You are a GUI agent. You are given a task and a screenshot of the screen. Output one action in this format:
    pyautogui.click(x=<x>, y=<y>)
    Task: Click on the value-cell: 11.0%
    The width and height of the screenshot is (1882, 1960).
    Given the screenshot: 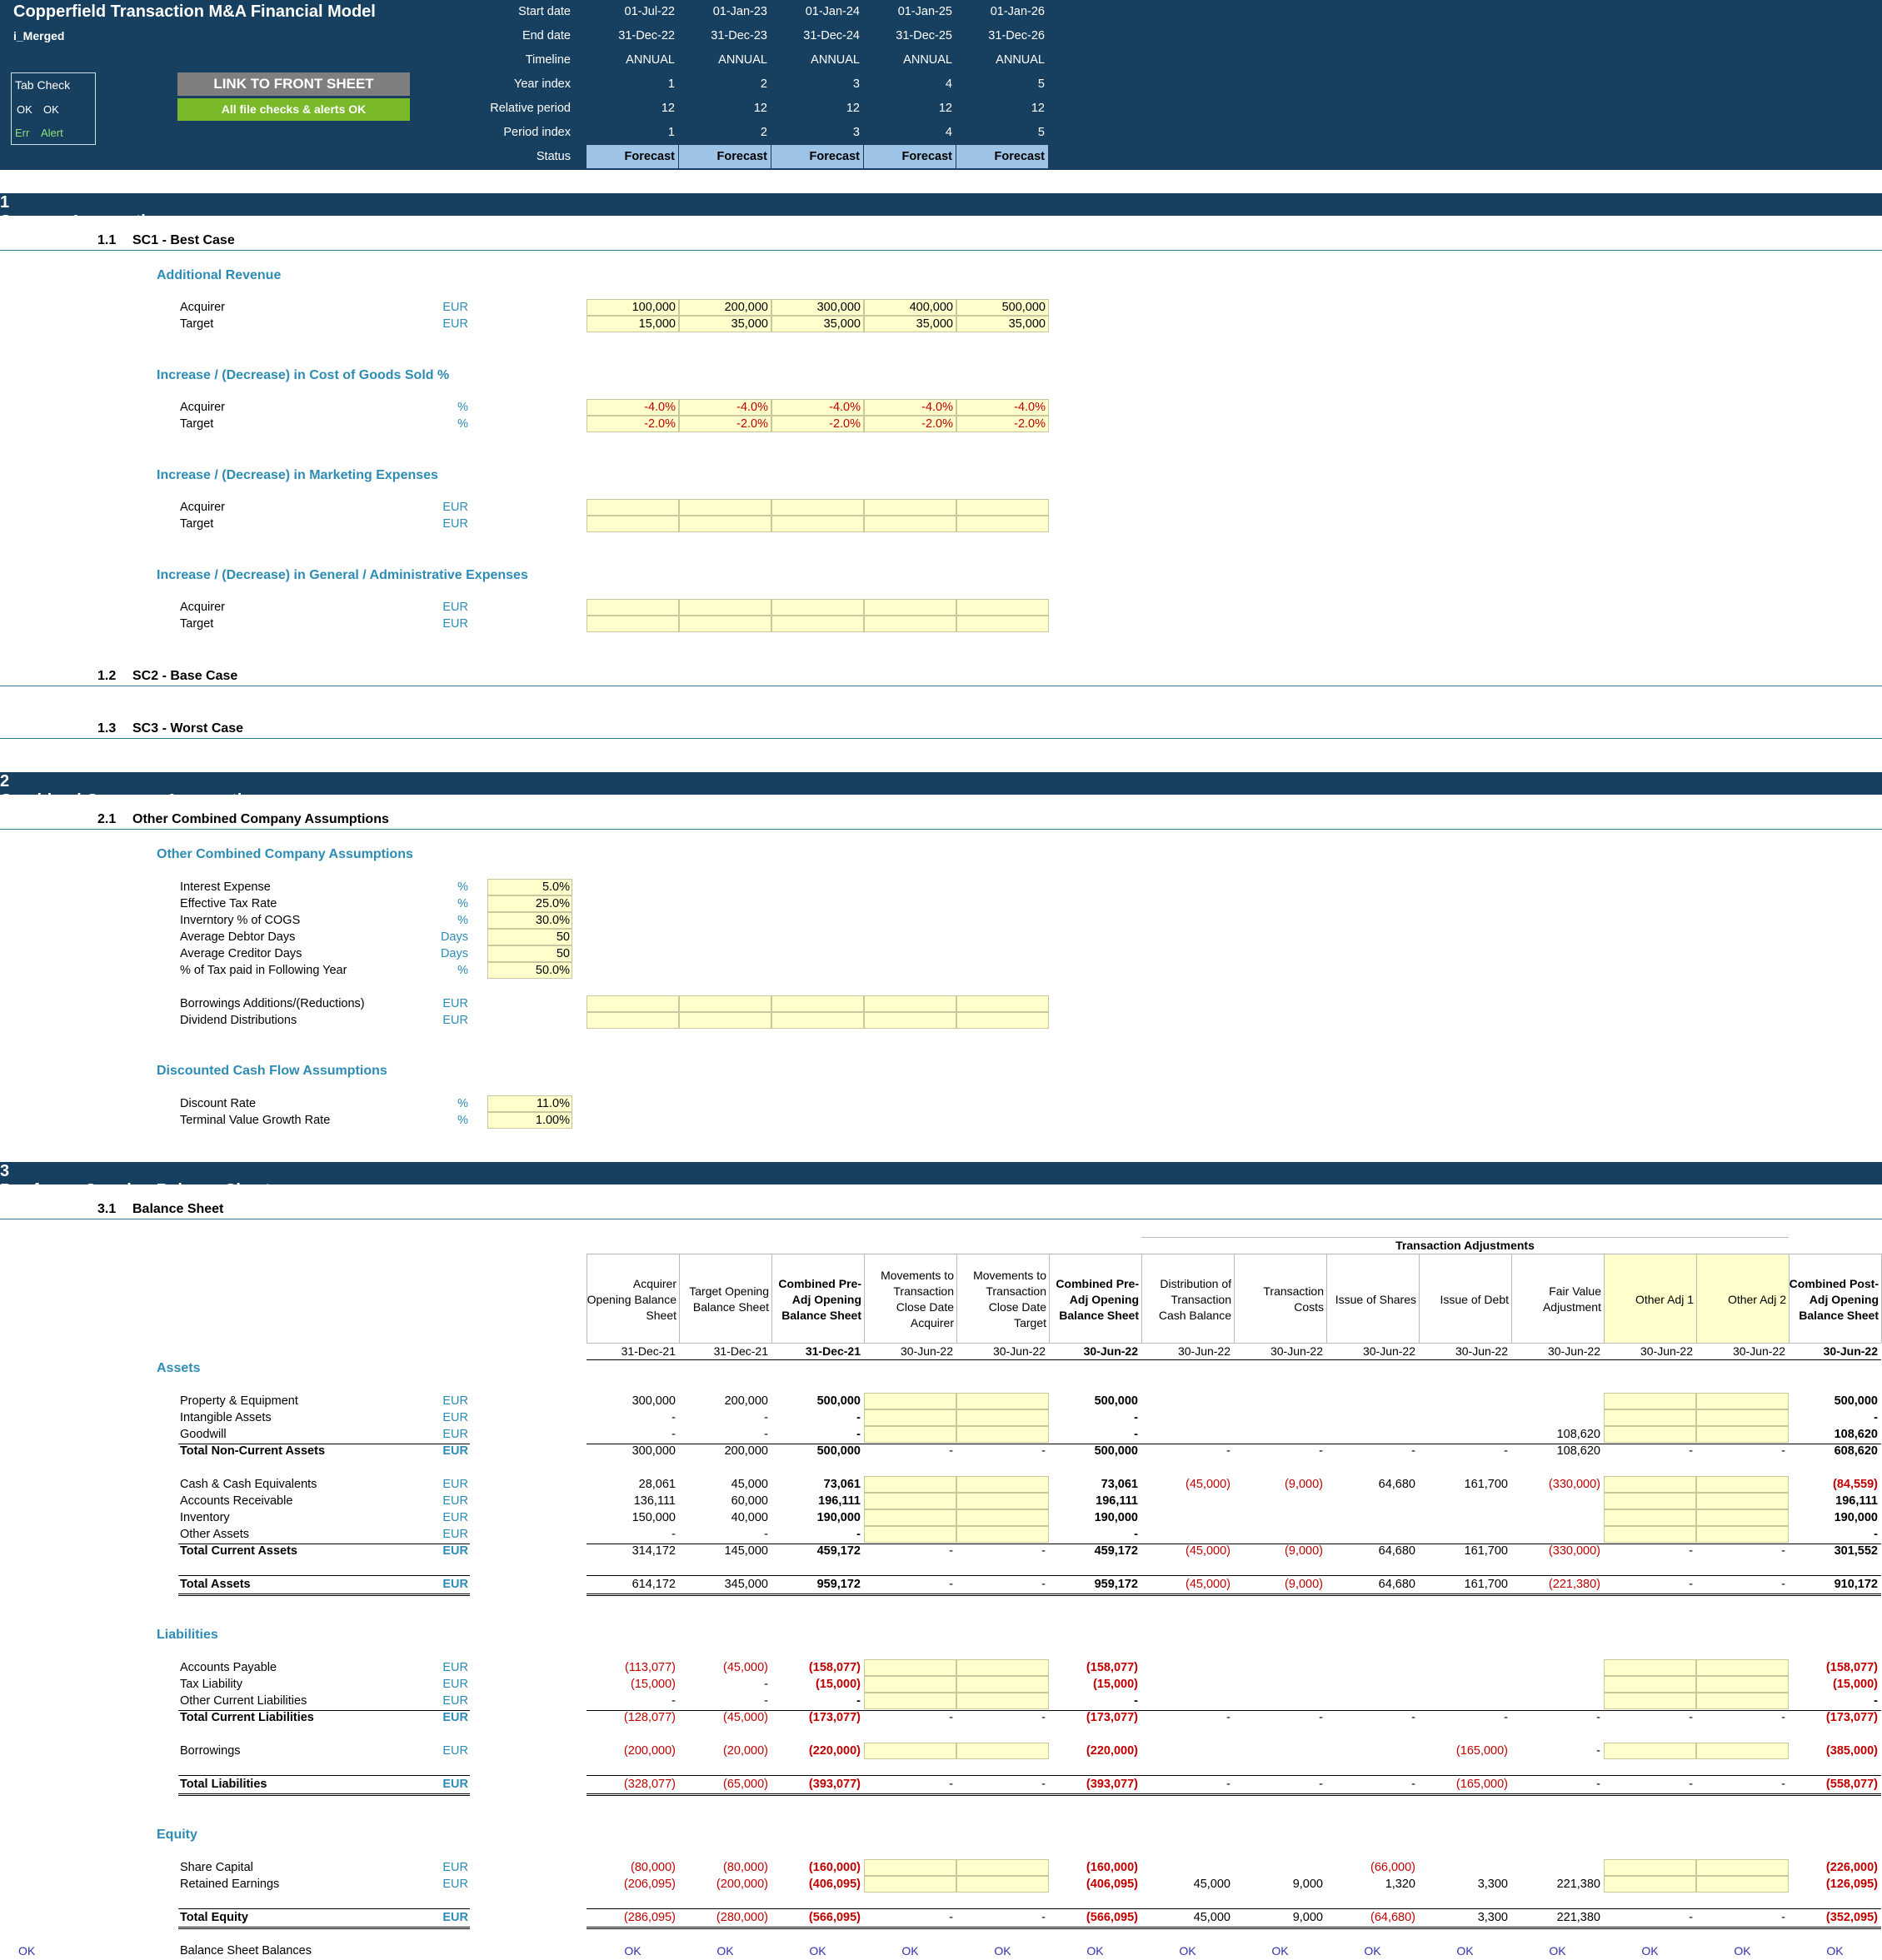 What is the action you would take?
    pyautogui.click(x=553, y=1103)
    